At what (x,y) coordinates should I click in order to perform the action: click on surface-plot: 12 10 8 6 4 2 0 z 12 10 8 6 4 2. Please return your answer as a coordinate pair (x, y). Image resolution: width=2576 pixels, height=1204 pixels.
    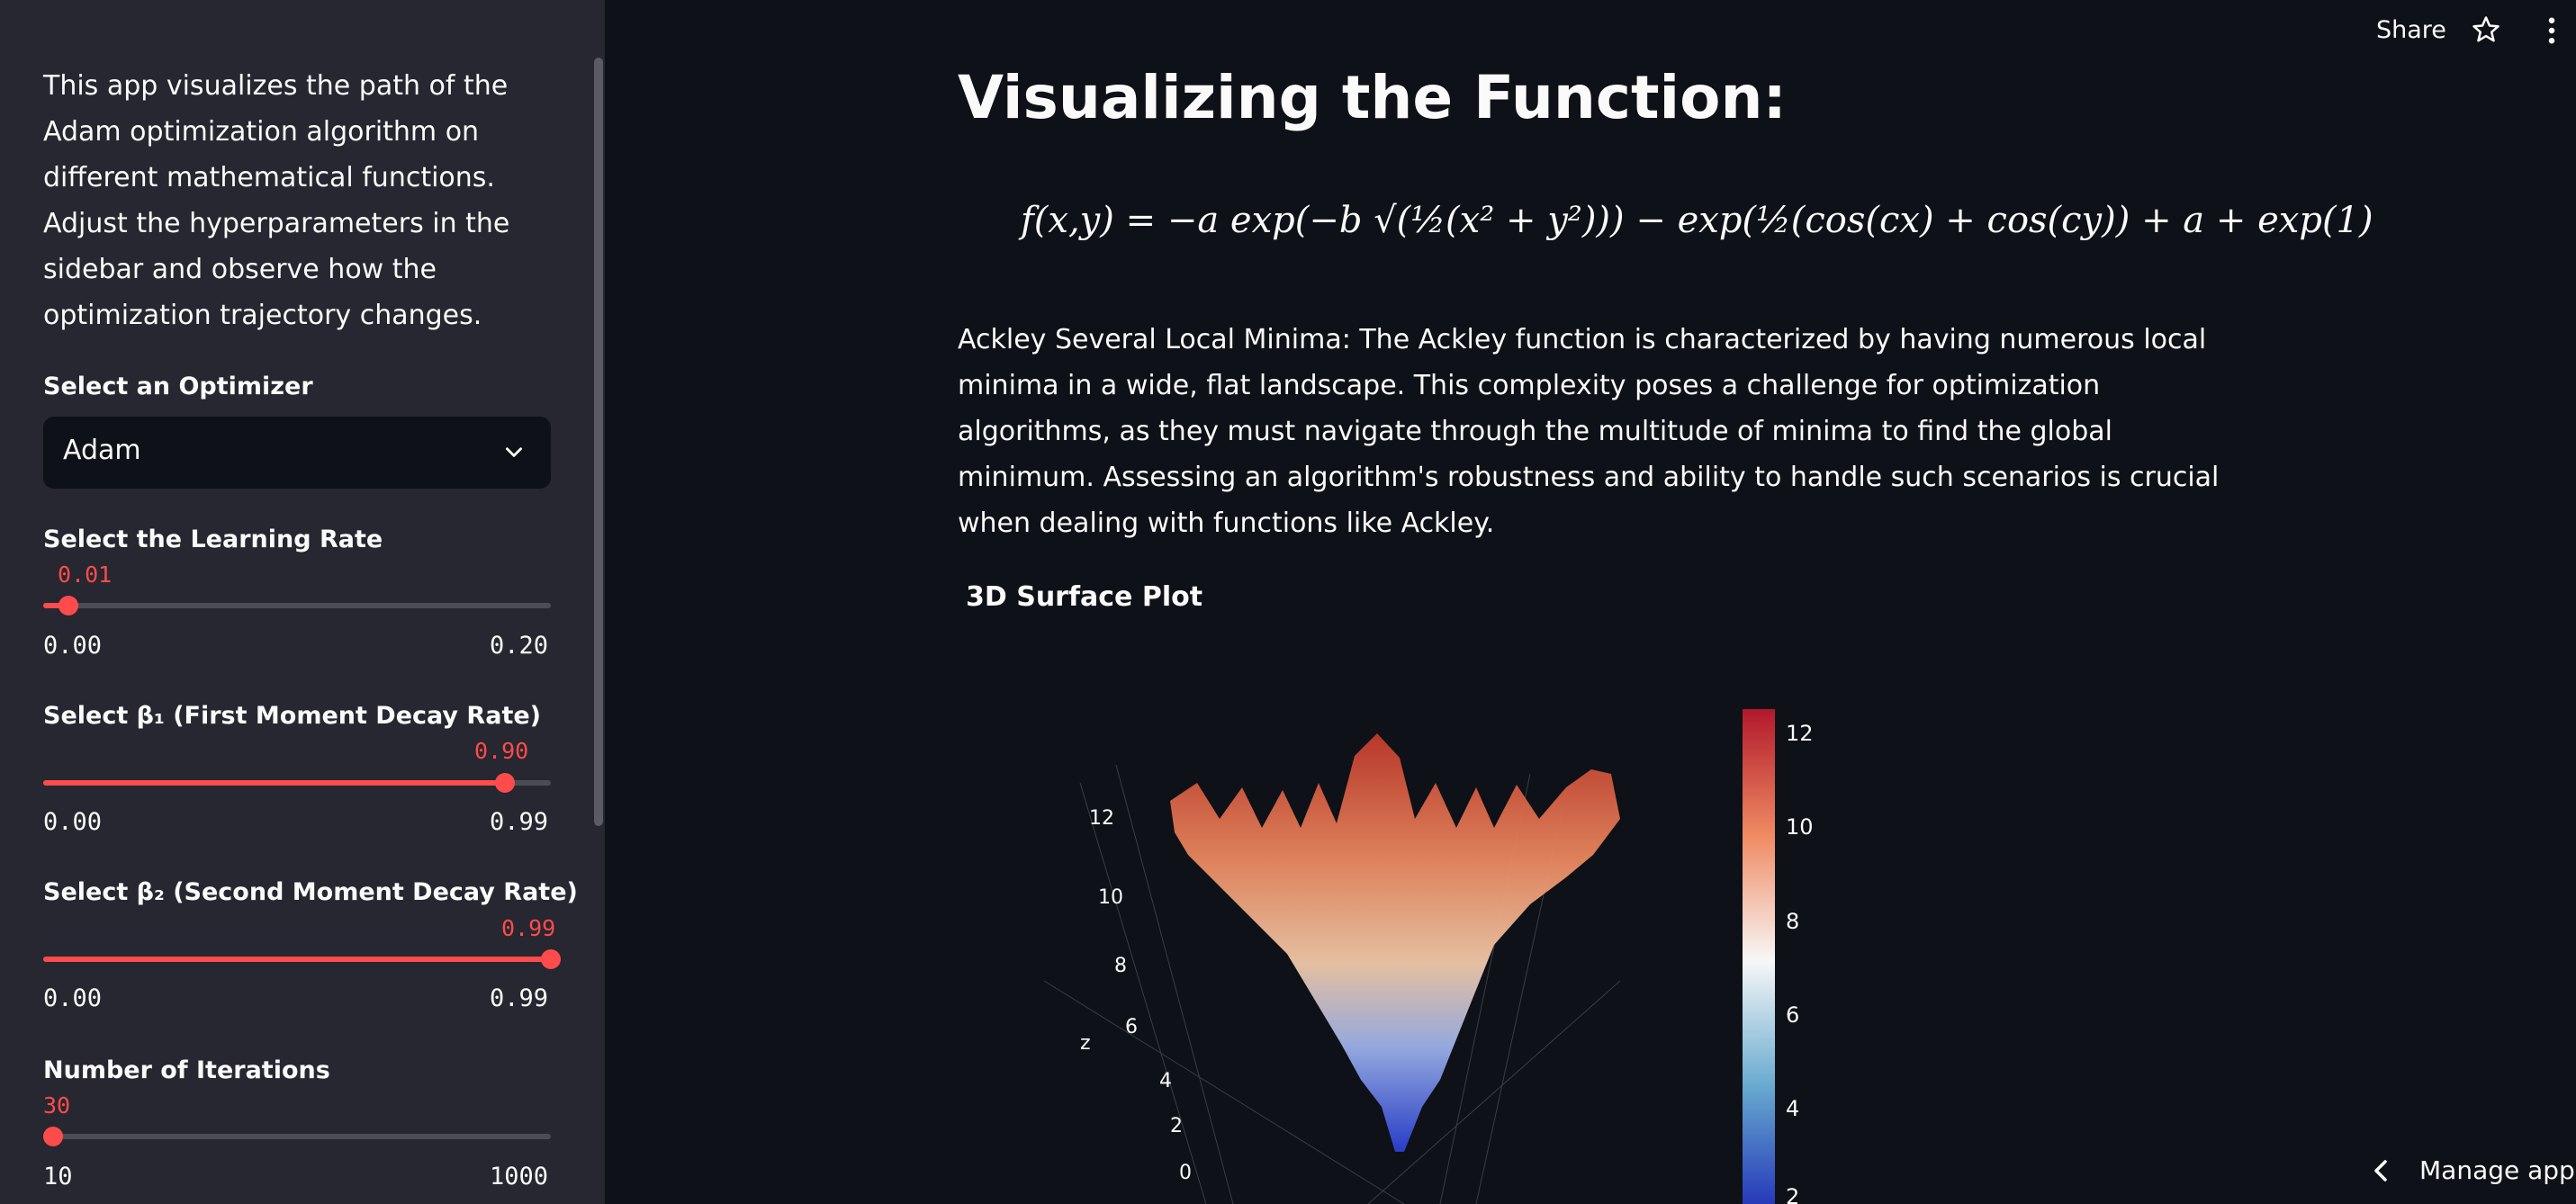
    Looking at the image, I should click on (1440, 944).